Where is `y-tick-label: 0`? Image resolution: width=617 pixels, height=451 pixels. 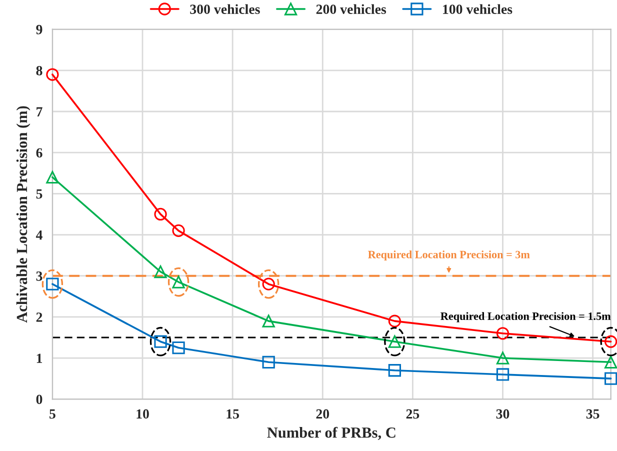
y-tick-label: 0 is located at coordinates (39, 399).